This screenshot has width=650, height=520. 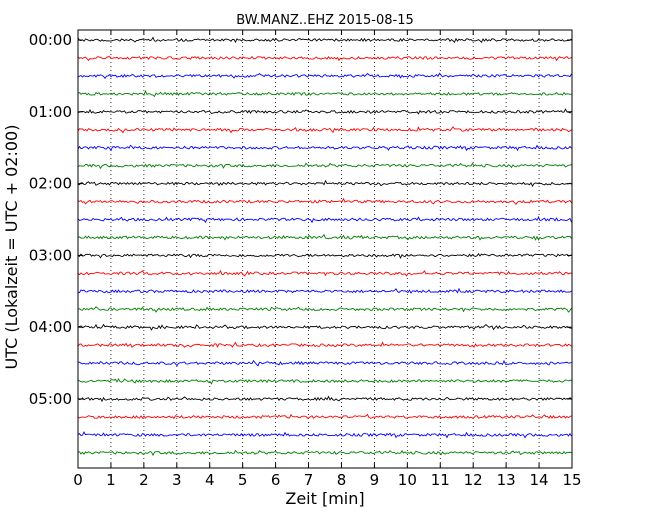 What do you see at coordinates (50, 327) in the screenshot?
I see `y-tick-label: 04:00` at bounding box center [50, 327].